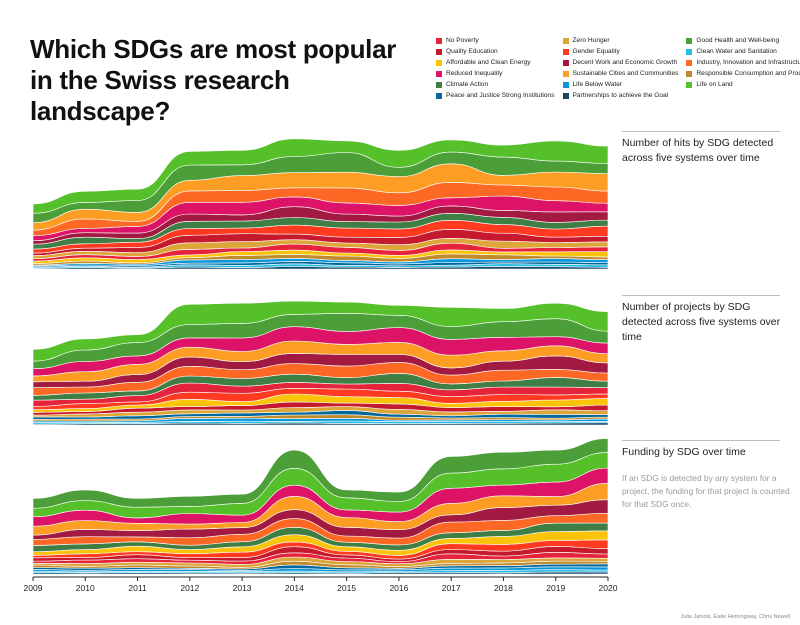 Image resolution: width=800 pixels, height=625 pixels. I want to click on legend-item: Quality Education, so click(495, 51).